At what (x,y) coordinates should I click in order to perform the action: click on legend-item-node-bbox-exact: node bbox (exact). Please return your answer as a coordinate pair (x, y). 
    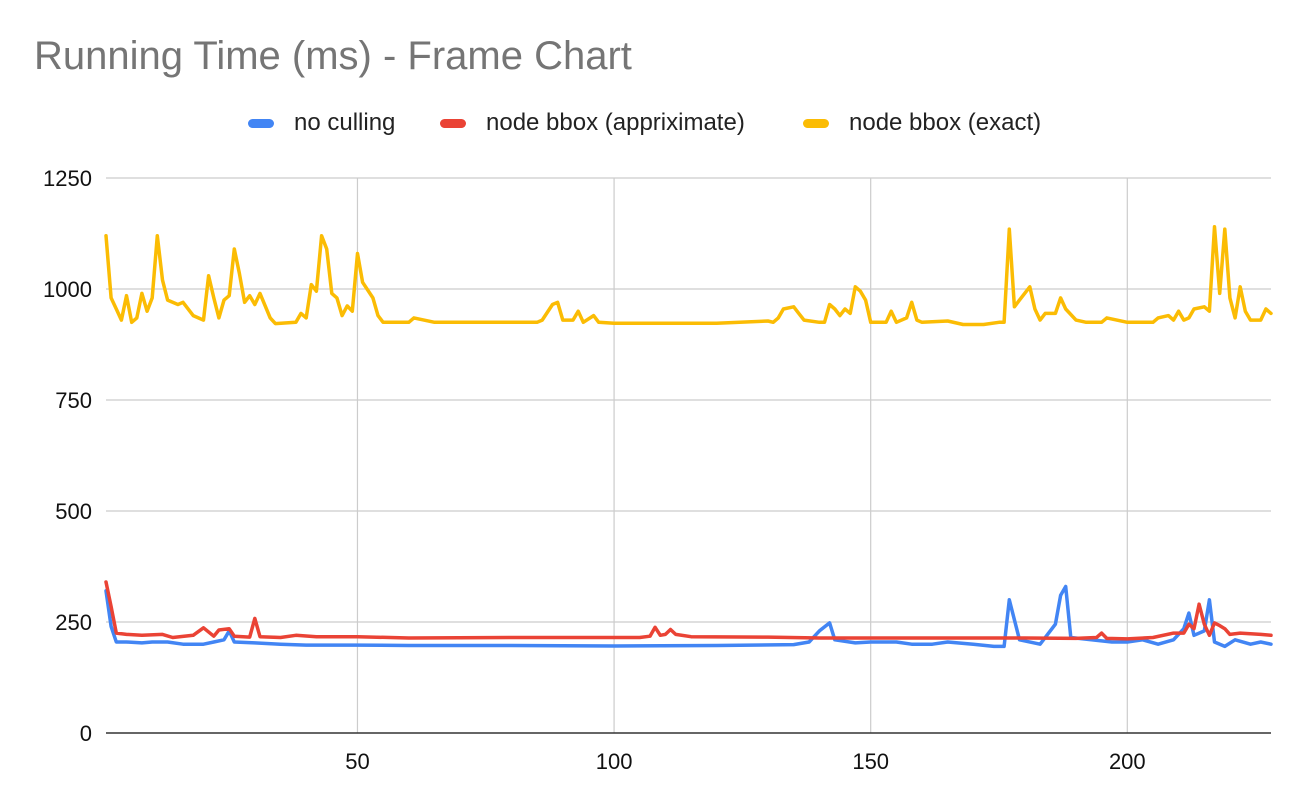
    Looking at the image, I should click on (922, 123).